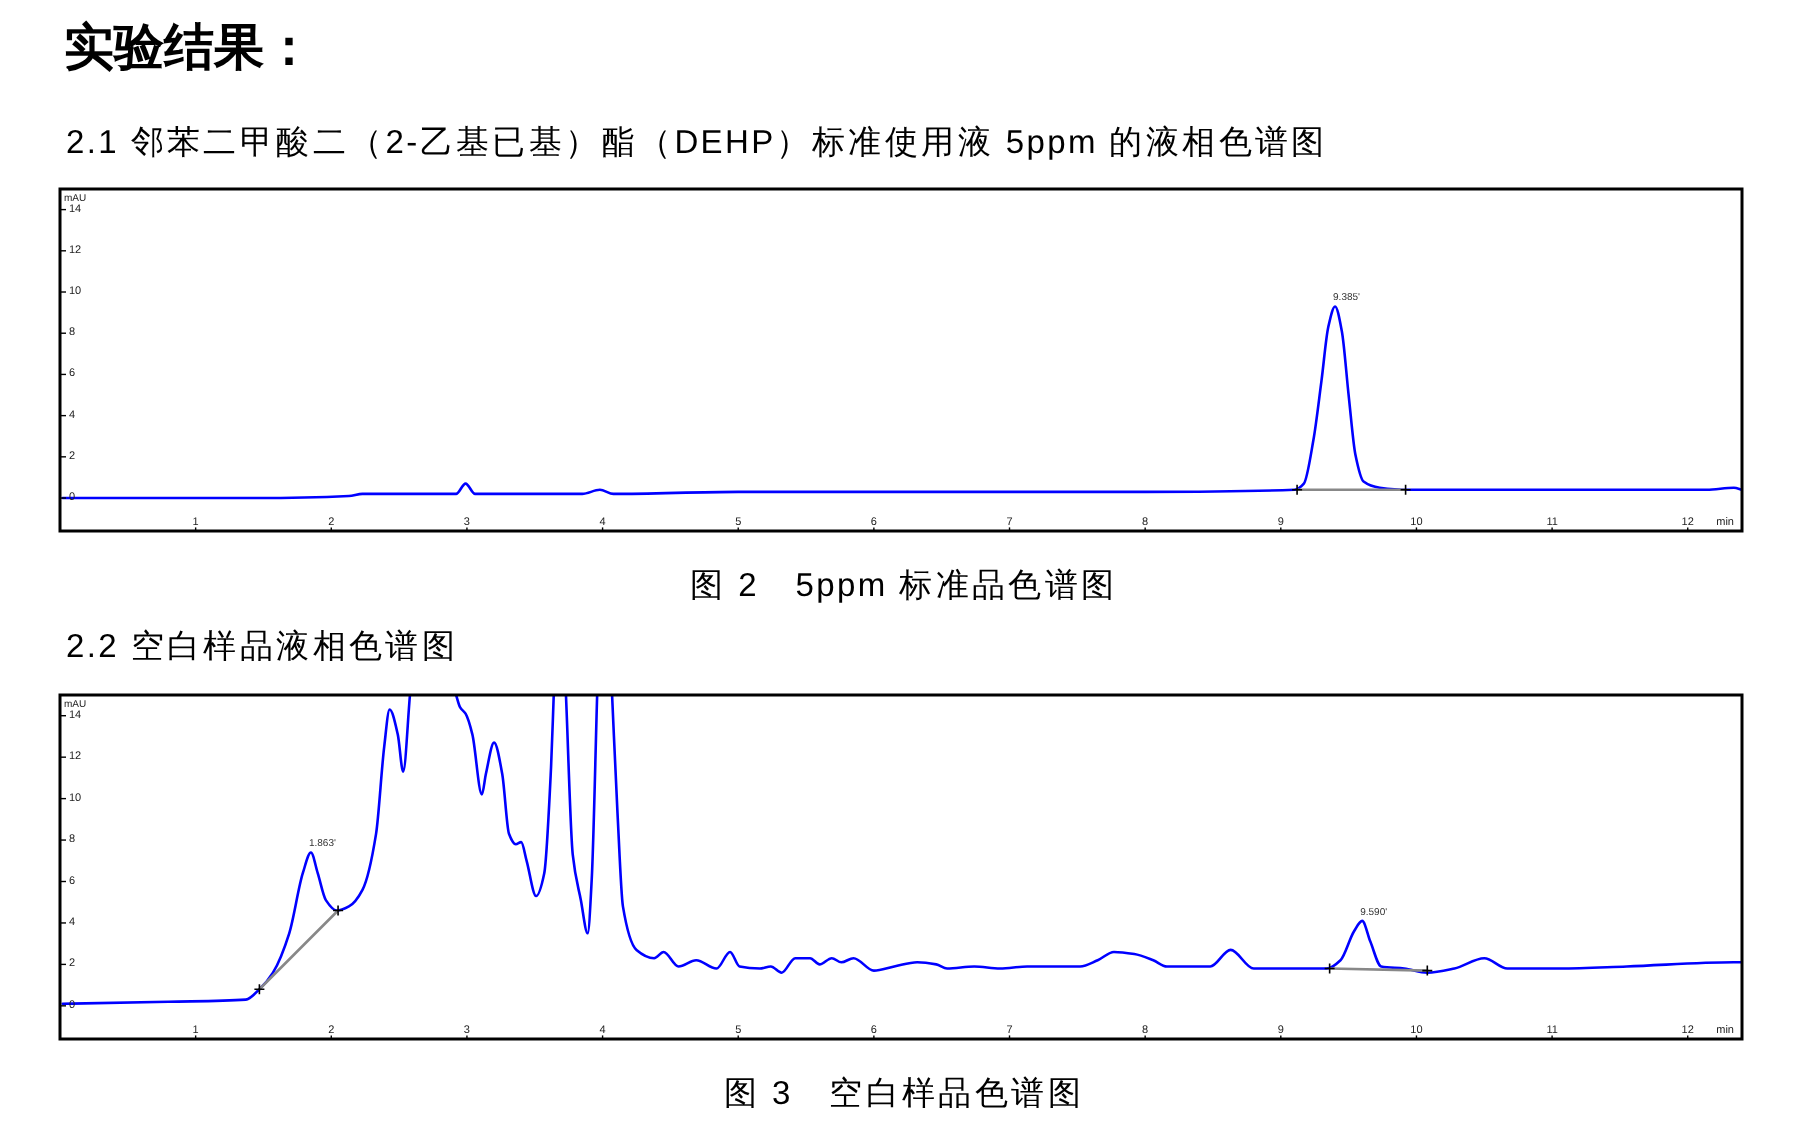  What do you see at coordinates (189, 48) in the screenshot?
I see `chart-title: 实验结果：` at bounding box center [189, 48].